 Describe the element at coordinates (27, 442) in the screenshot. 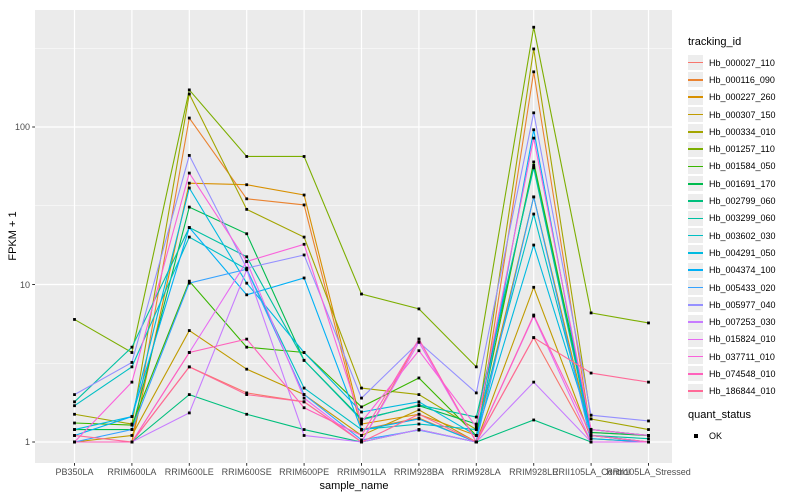

I see `y-tick-label: 1` at that location.